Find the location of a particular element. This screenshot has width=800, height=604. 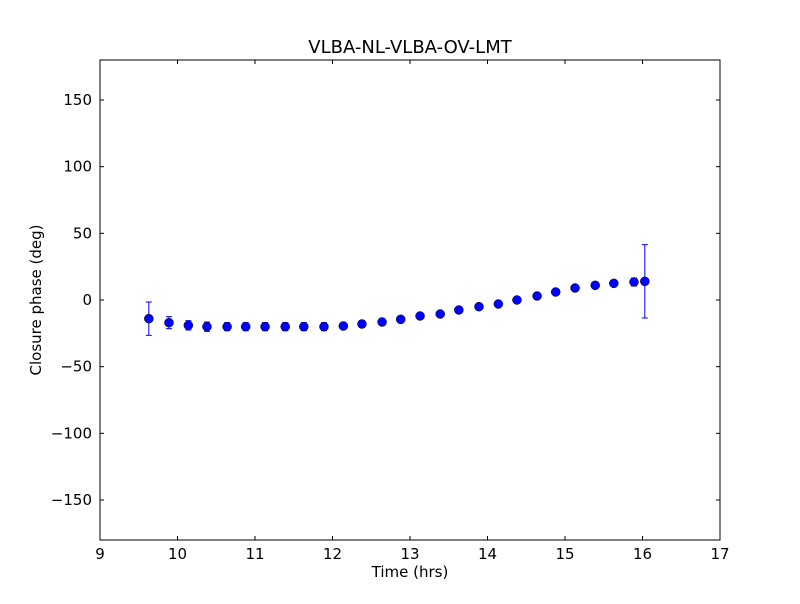

y-tick-label: 0 is located at coordinates (87, 300).